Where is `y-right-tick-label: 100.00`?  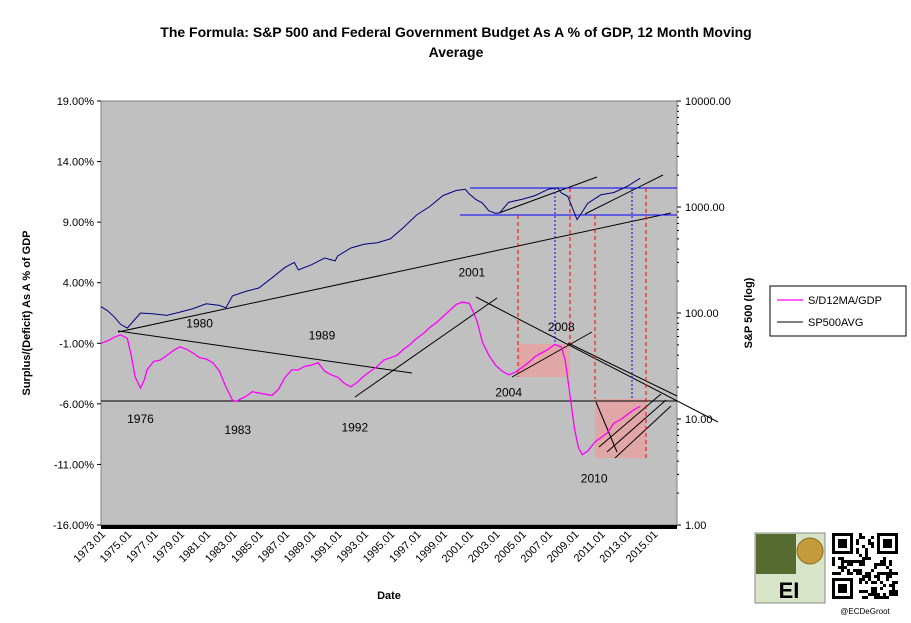
y-right-tick-label: 100.00 is located at coordinates (702, 314).